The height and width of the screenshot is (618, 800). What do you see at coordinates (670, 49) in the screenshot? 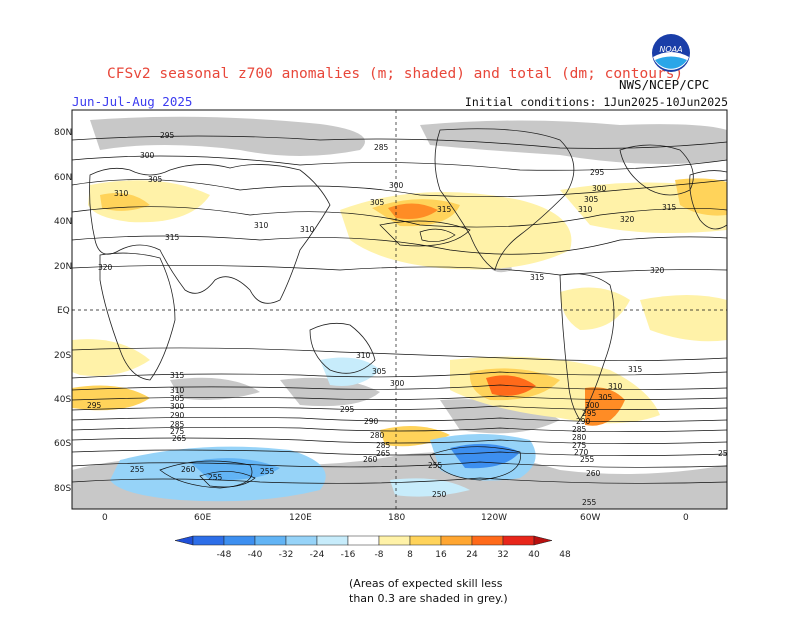
I see `logo-text: NOAA` at bounding box center [670, 49].